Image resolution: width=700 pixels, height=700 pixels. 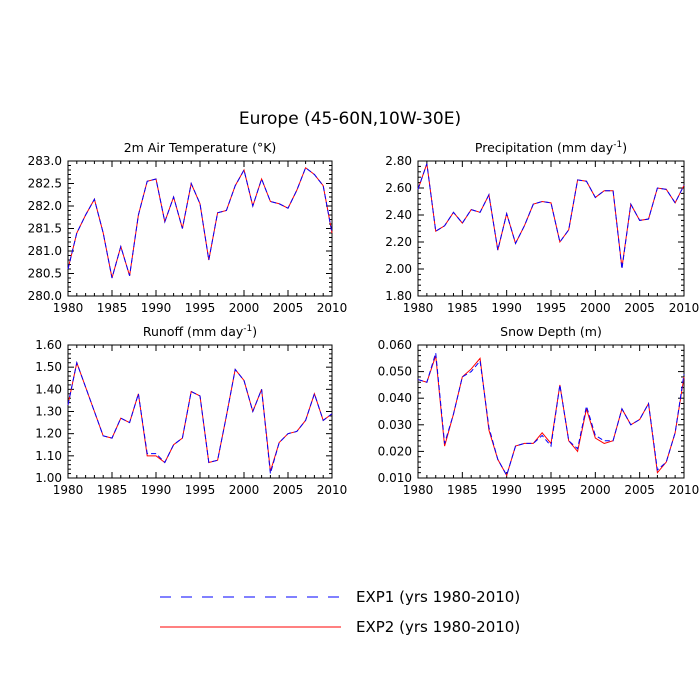 I want to click on y-tick-label: 2.80, so click(x=398, y=161).